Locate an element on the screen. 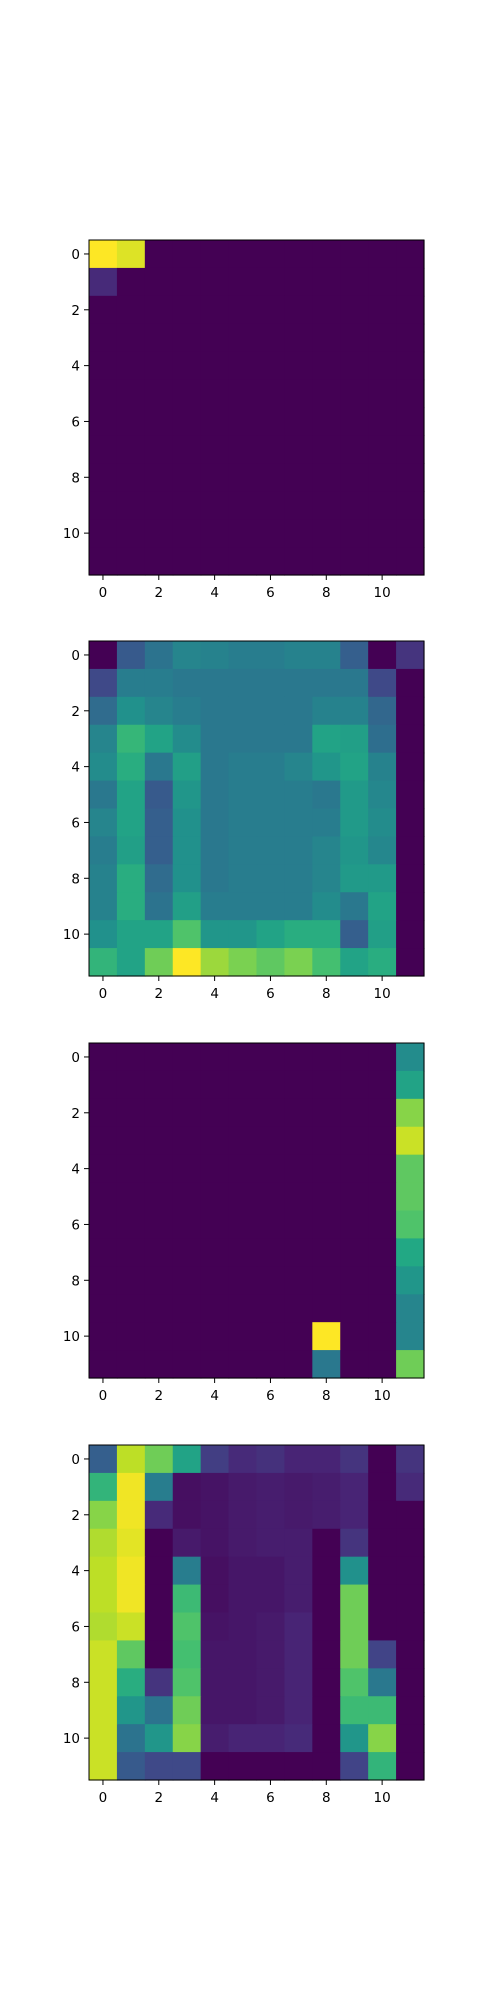 Image resolution: width=500 pixels, height=2000 pixels. x-tick-label: 8 is located at coordinates (326, 593).